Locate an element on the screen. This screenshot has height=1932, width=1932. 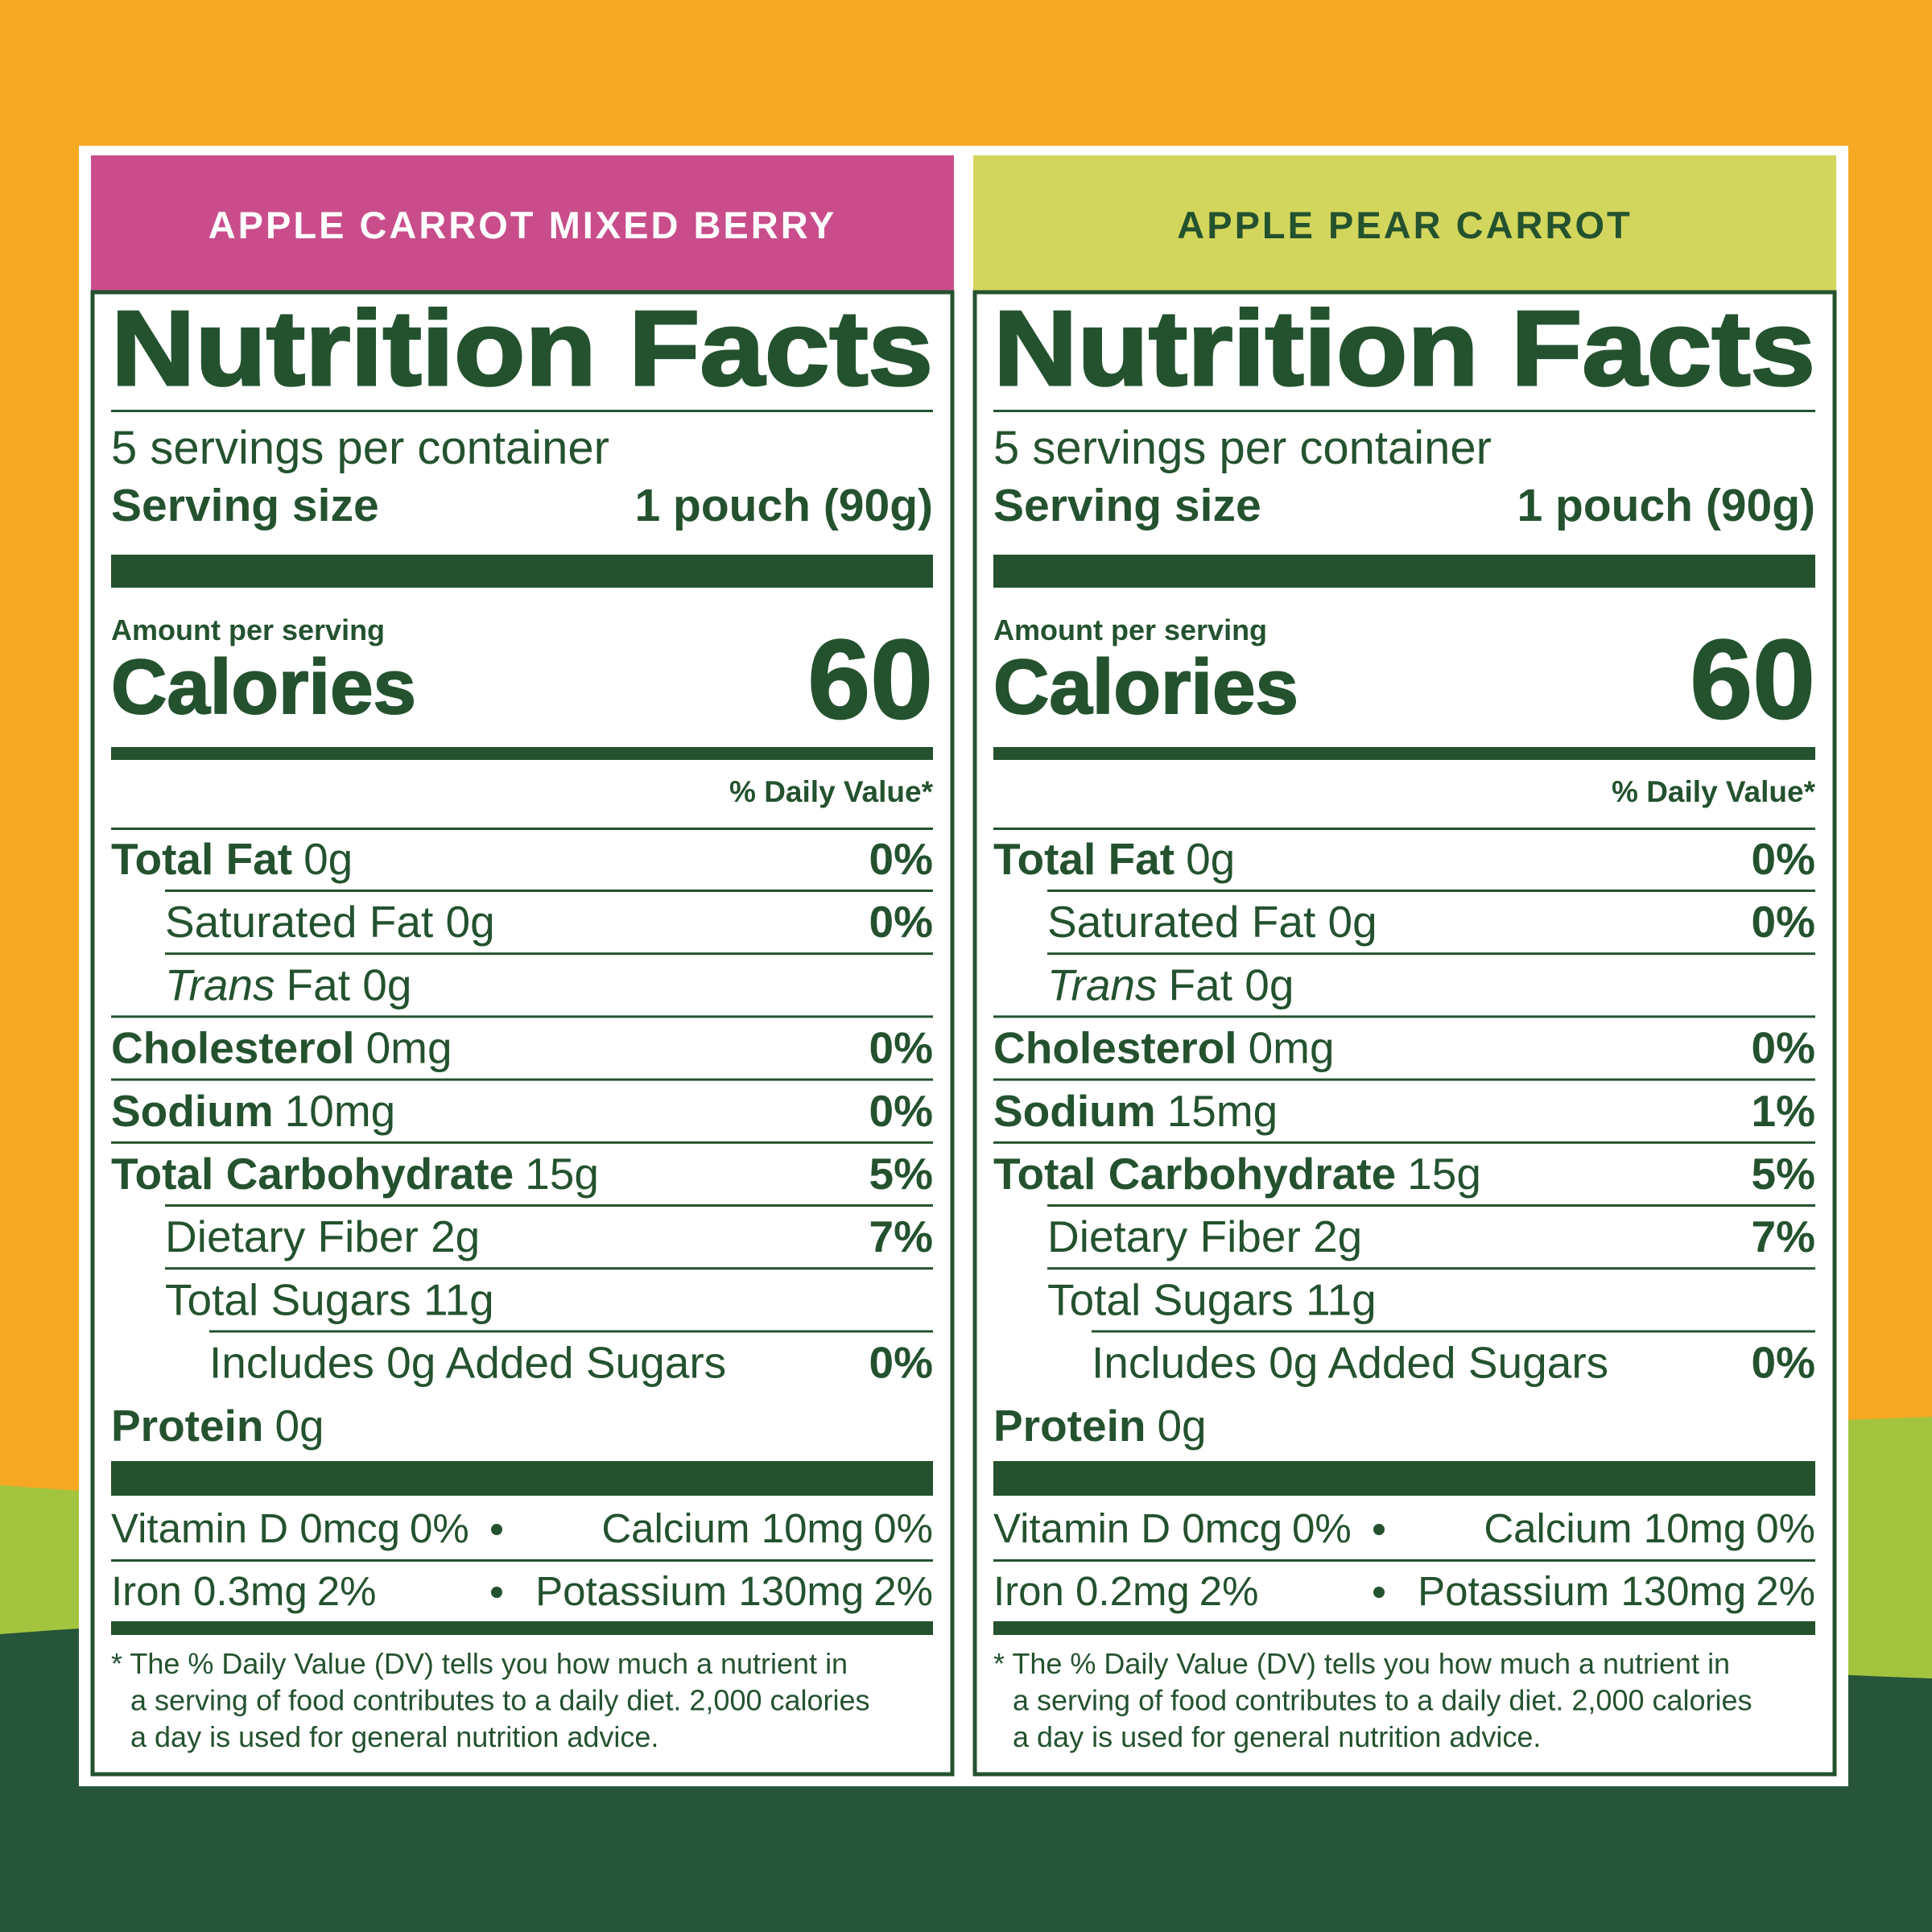
nutrient-name: Cholesterol is located at coordinates (233, 1048).